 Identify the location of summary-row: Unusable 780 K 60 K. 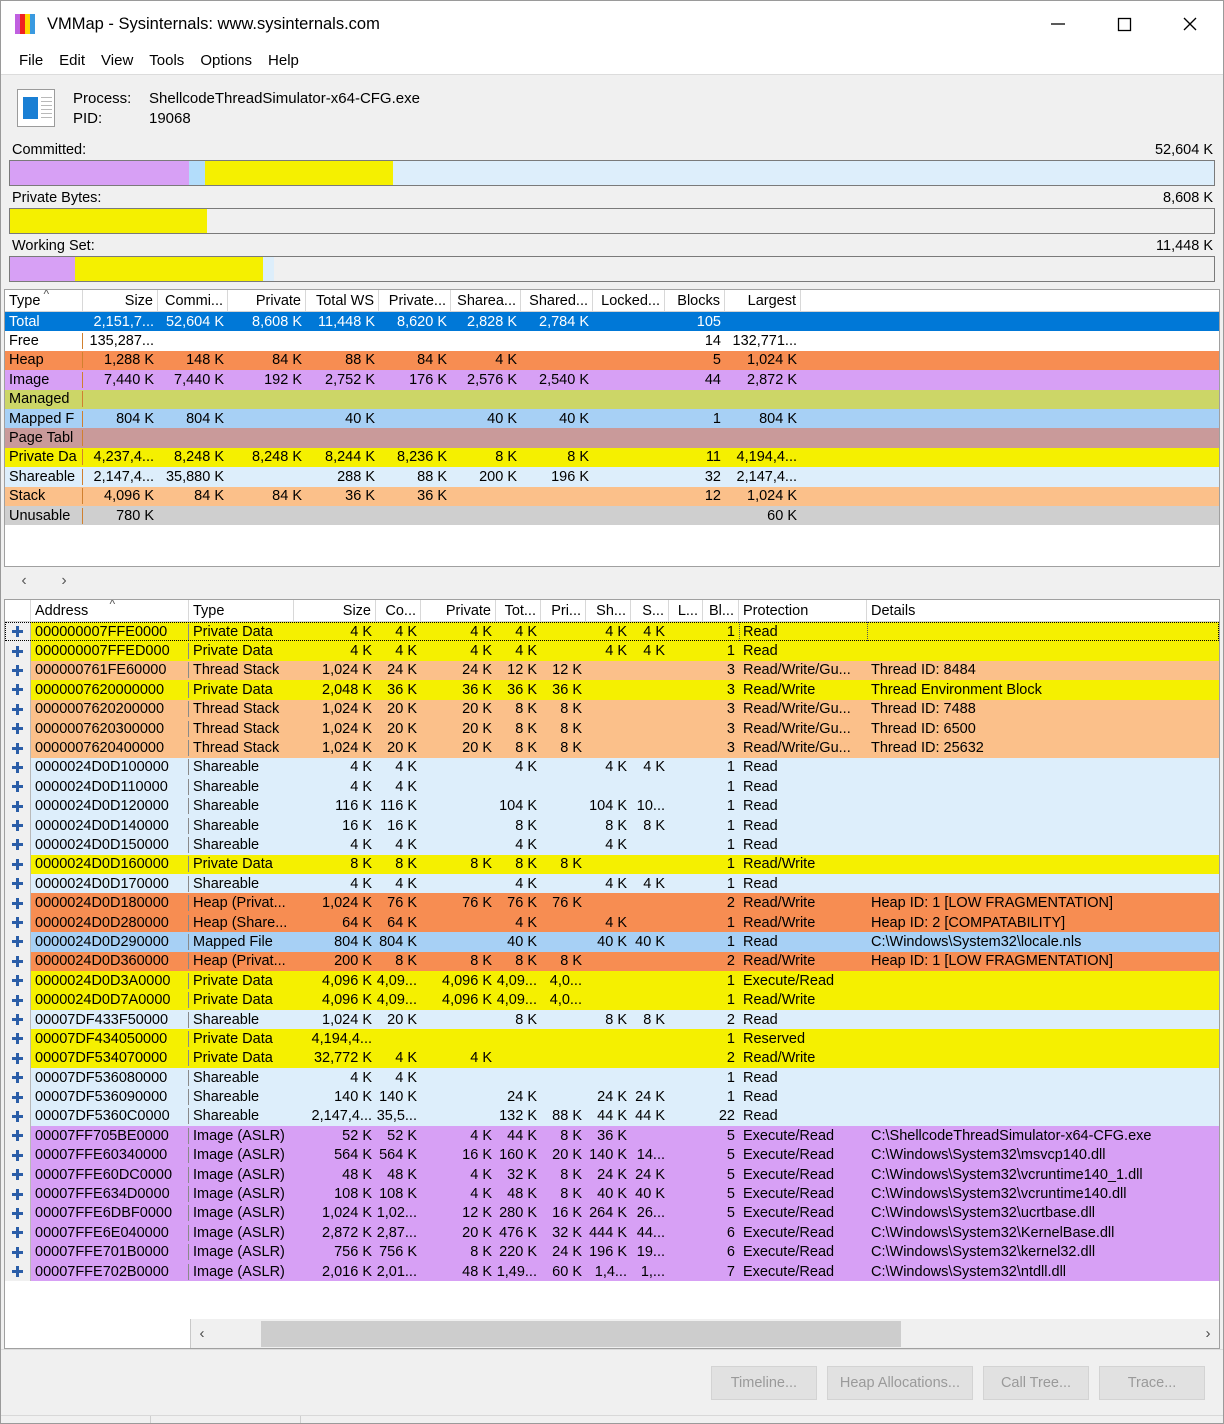
(612, 515).